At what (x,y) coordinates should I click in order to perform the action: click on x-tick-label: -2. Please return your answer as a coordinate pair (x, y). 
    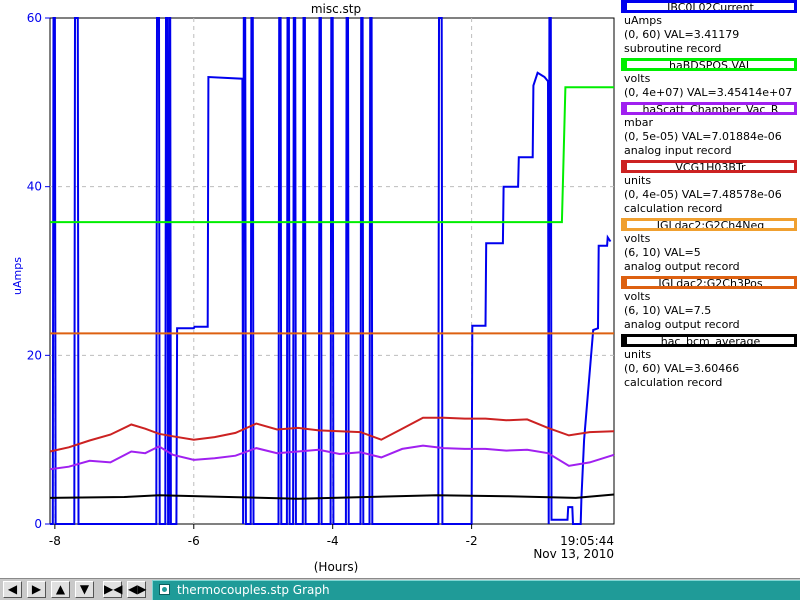
    Looking at the image, I should click on (472, 541).